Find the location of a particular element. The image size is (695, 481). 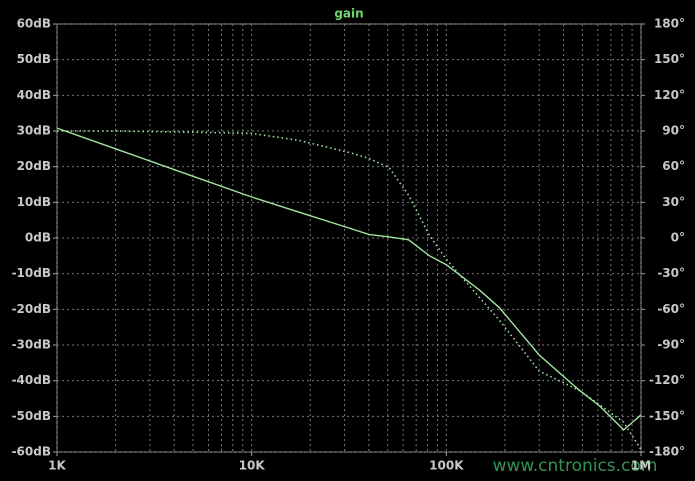

y2-tick-label: 60° is located at coordinates (673, 166).